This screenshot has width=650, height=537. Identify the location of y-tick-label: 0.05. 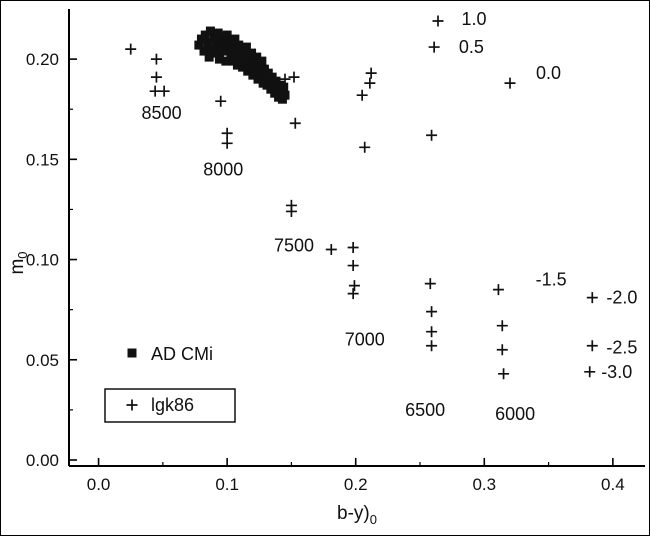
(42, 360).